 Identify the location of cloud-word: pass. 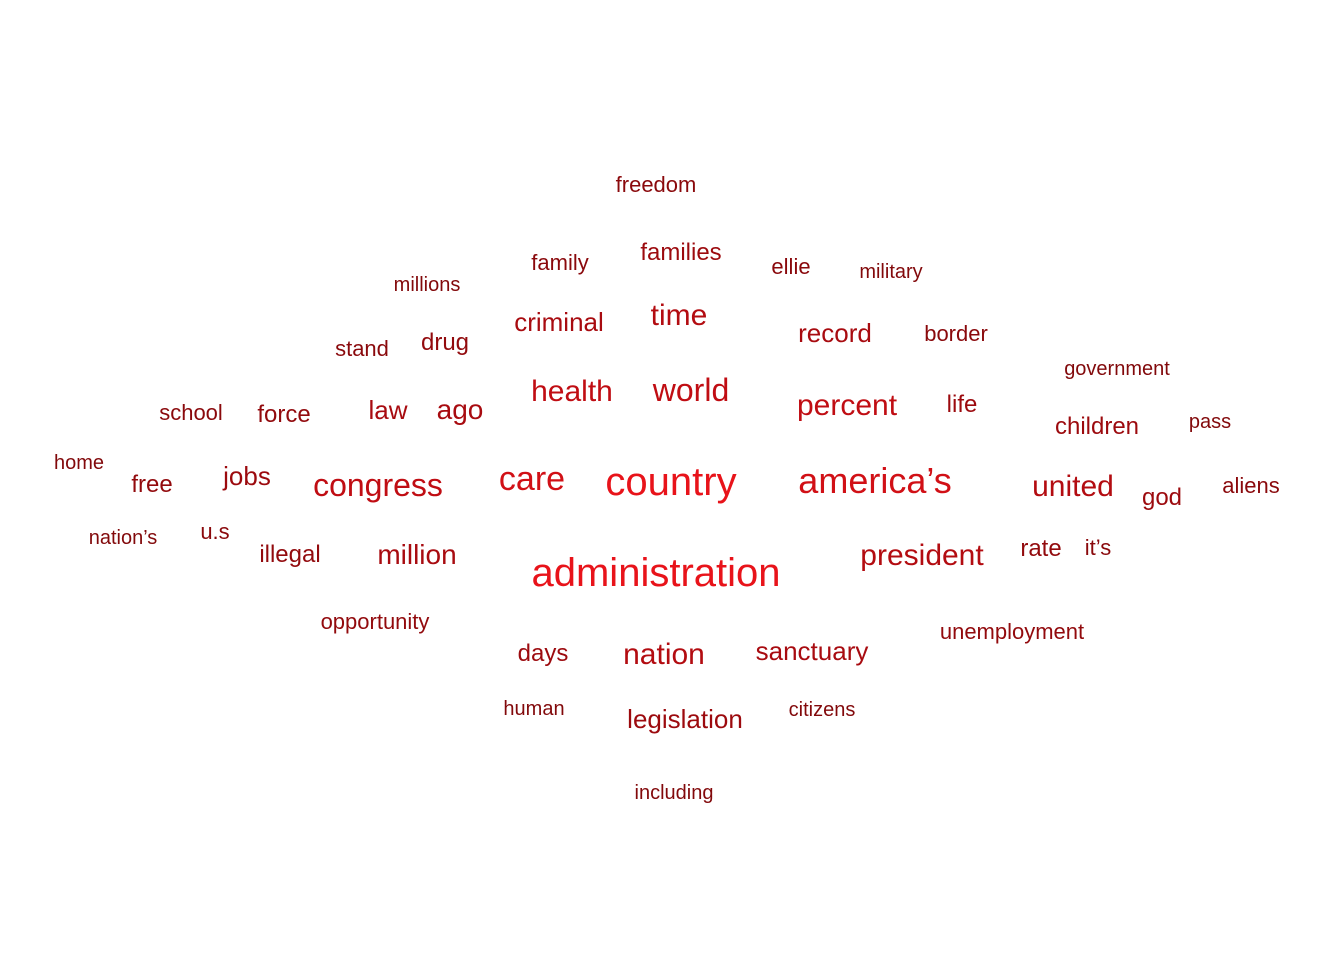
(1210, 422).